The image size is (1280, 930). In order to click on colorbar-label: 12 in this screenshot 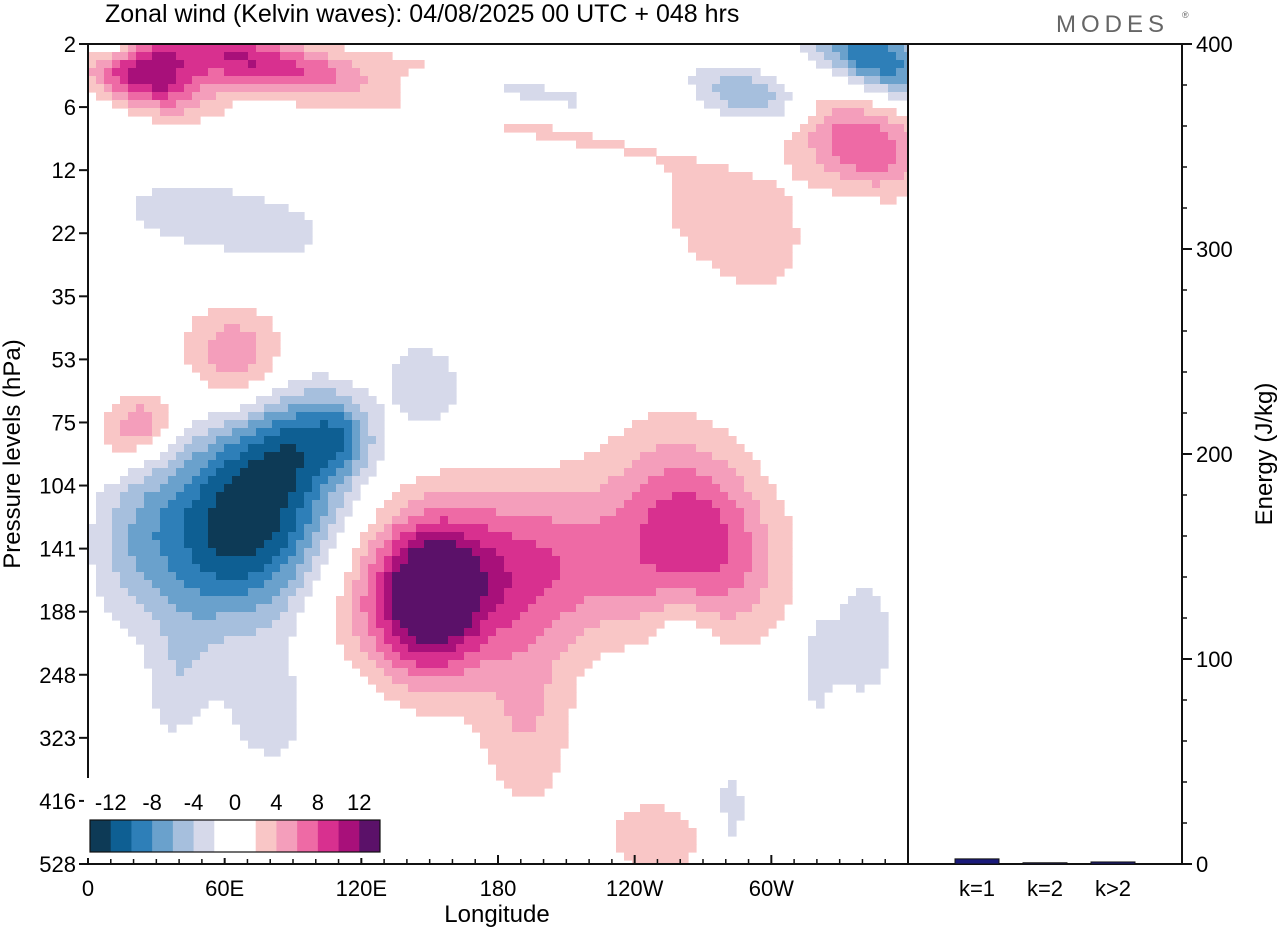, I will do `click(359, 802)`.